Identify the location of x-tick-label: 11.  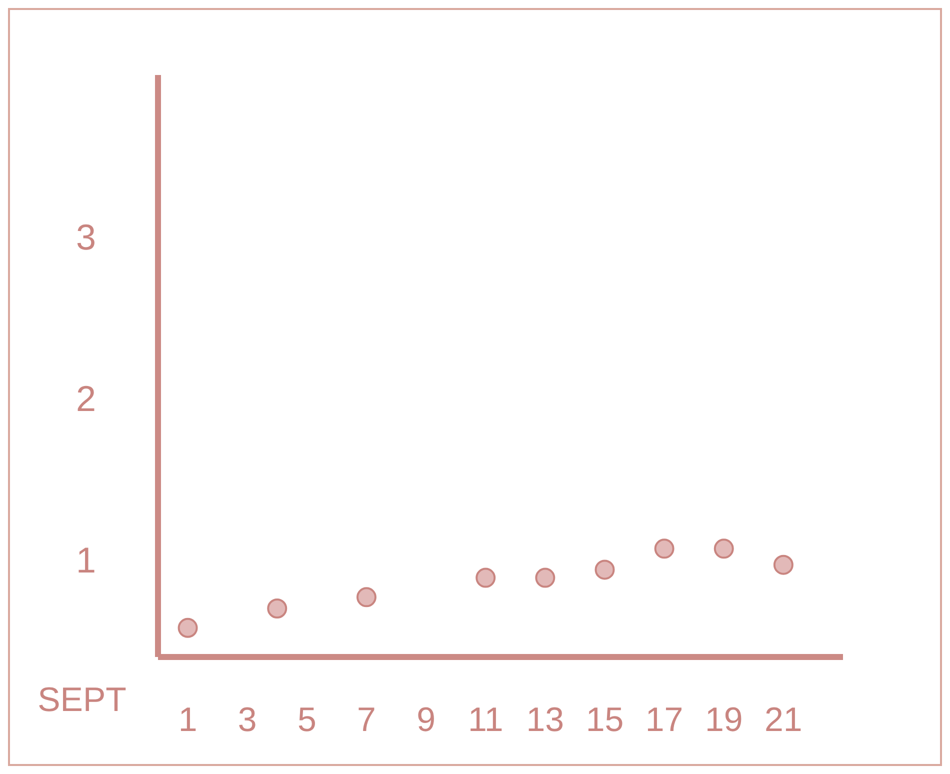
(486, 719).